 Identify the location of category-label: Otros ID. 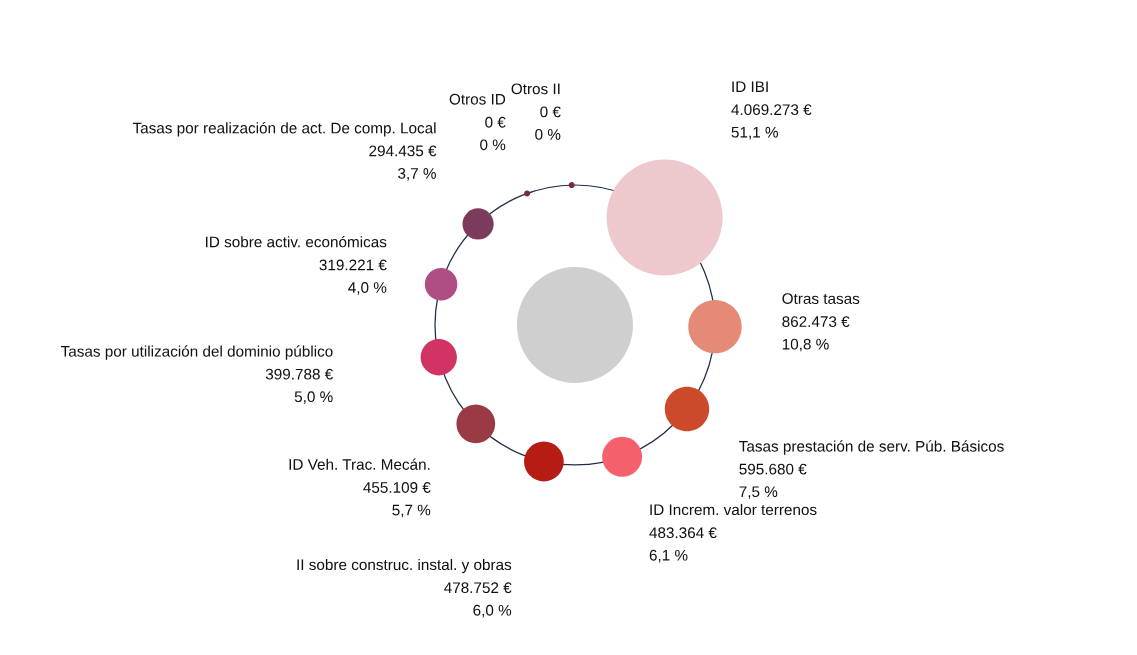
(477, 99).